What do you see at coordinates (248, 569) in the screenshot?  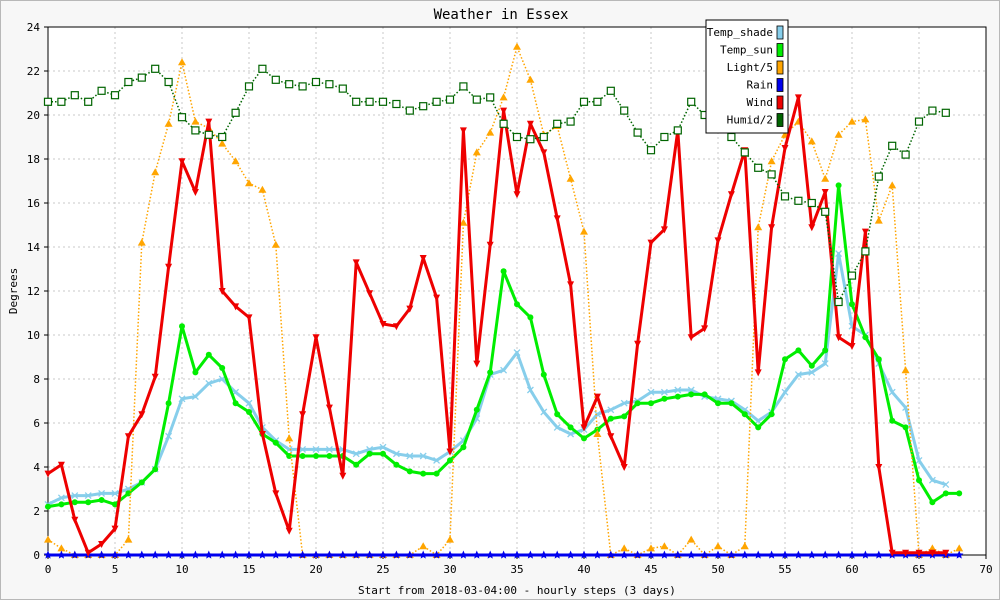 I see `x-tick-label: 15` at bounding box center [248, 569].